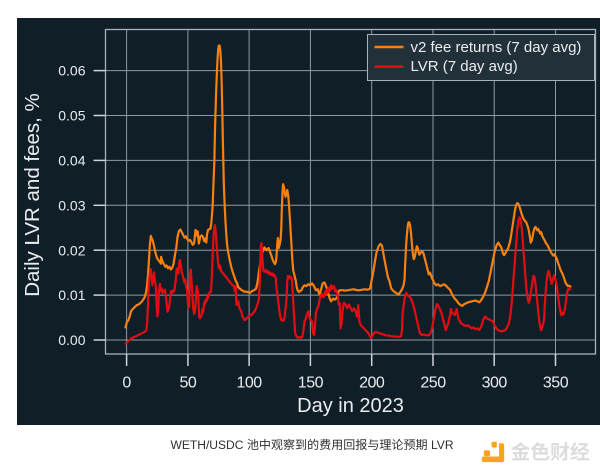 This screenshot has height=474, width=600. I want to click on svg-text: 0, so click(126, 383).